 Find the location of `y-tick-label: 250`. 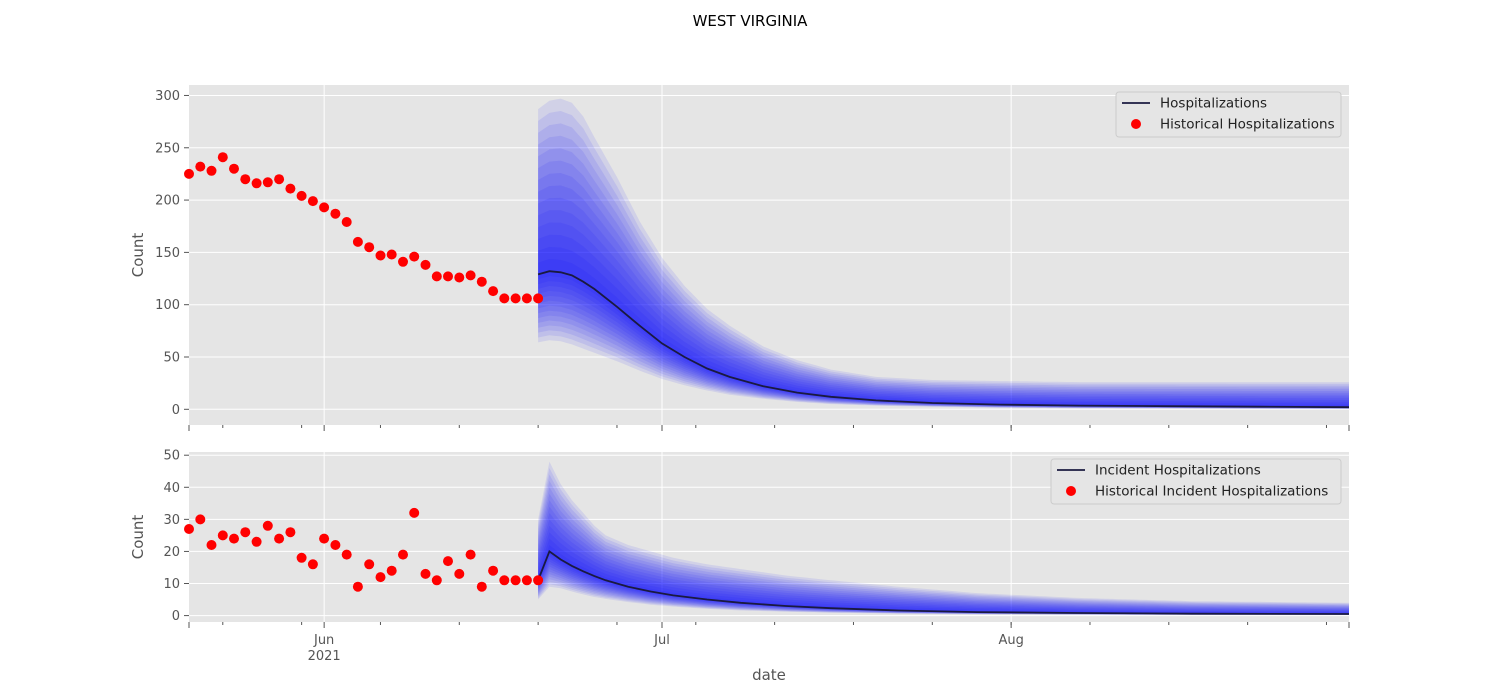

y-tick-label: 250 is located at coordinates (167, 148).